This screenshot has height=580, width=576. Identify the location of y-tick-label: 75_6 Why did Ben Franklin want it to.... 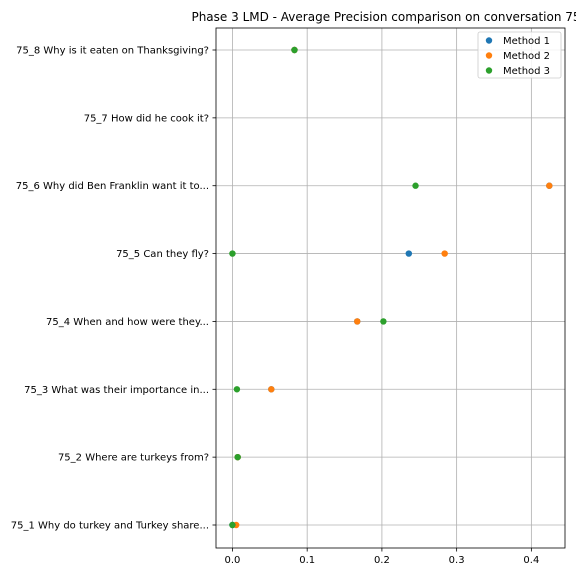
(112, 186).